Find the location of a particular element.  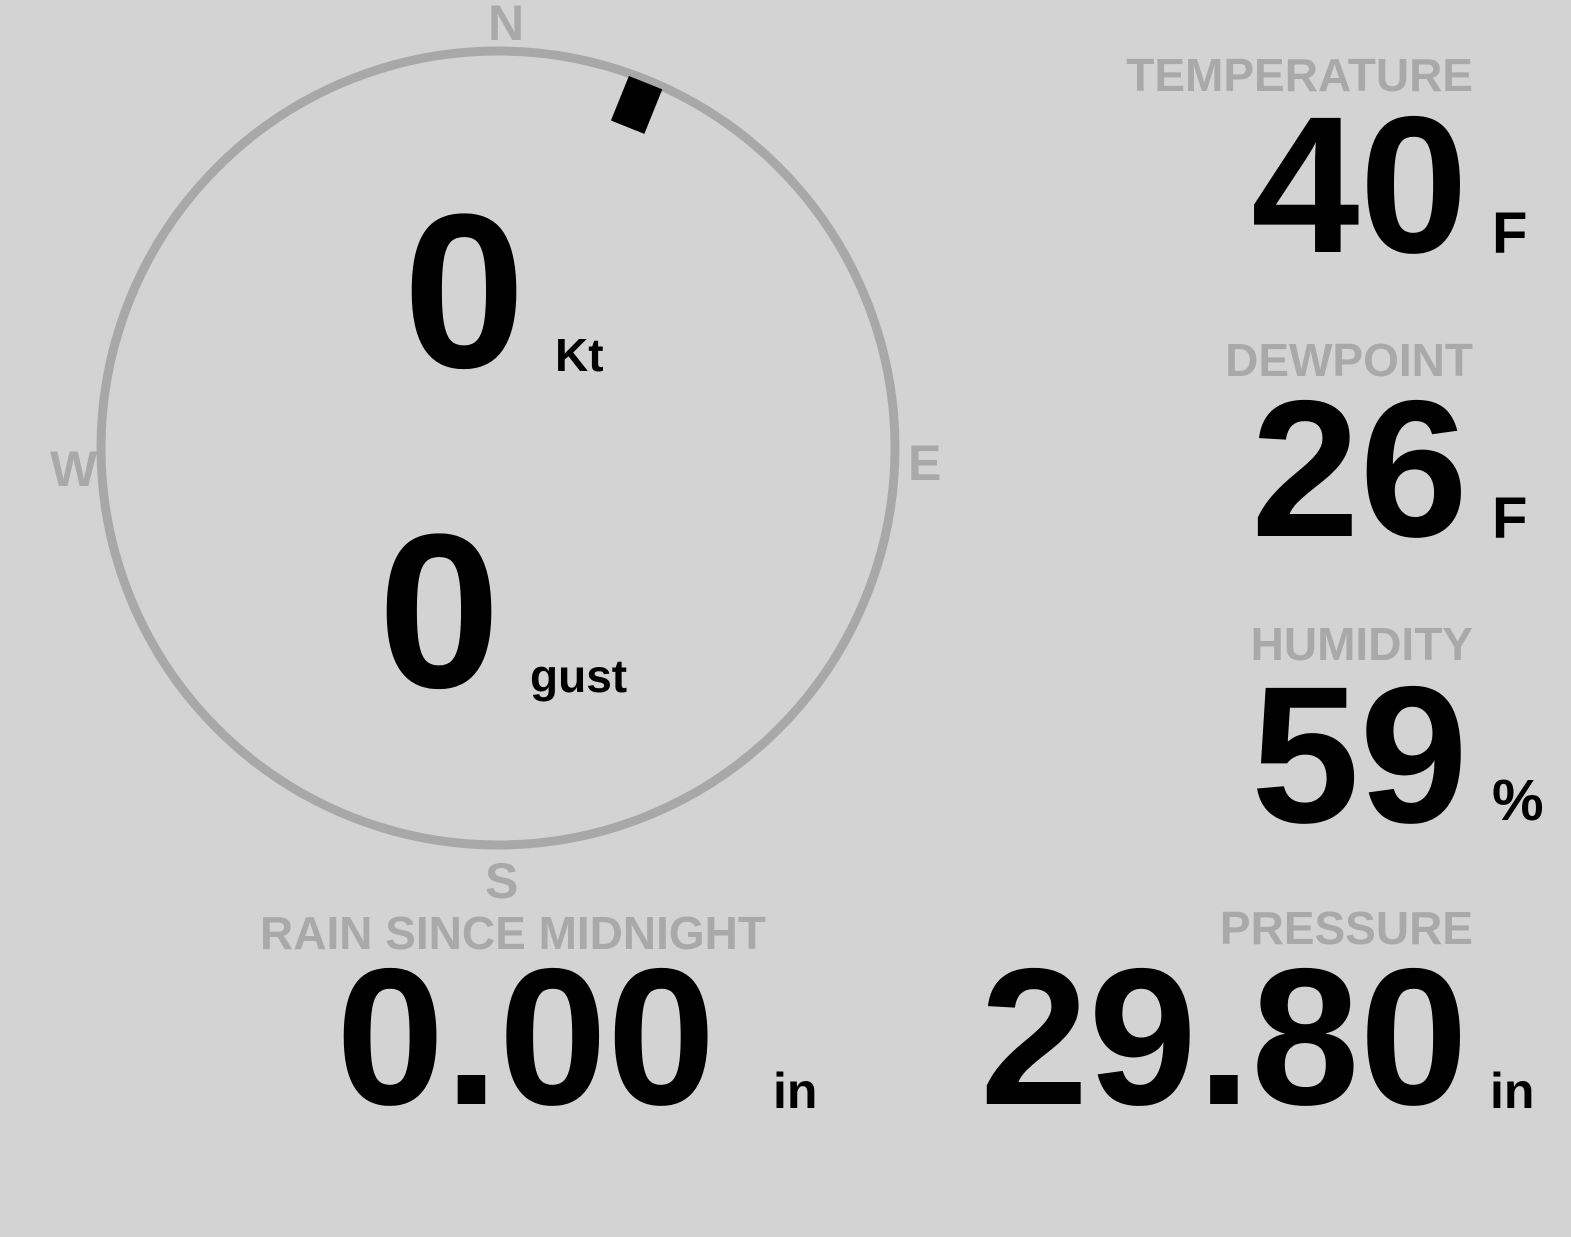

temperature-unit: F is located at coordinates (1510, 233).